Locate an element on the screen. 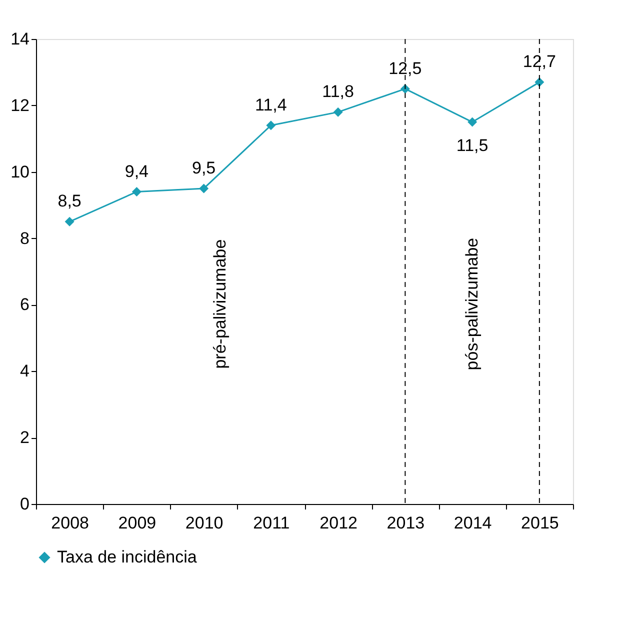 This screenshot has width=630, height=617. x-tick-label: 2015 is located at coordinates (540, 523).